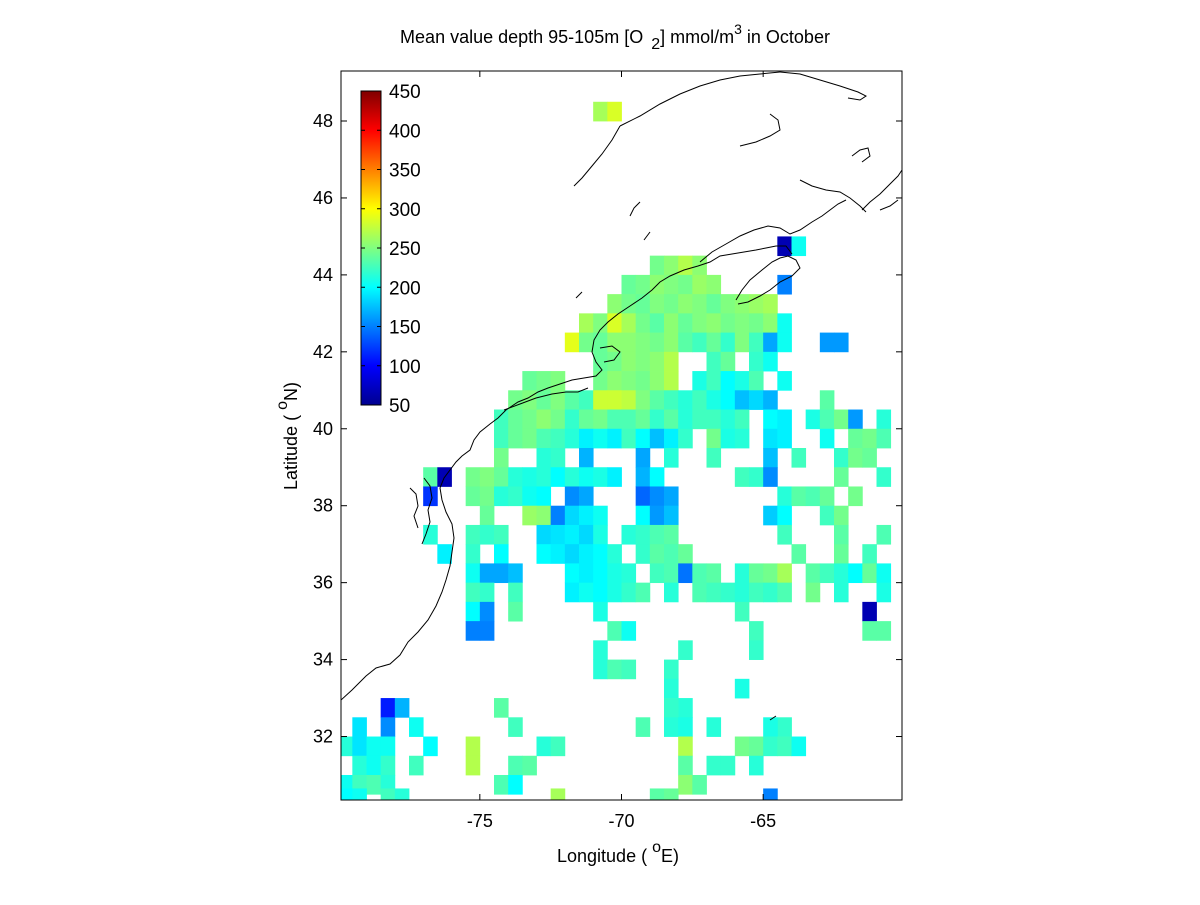 The height and width of the screenshot is (905, 1200). What do you see at coordinates (697, 37) in the screenshot?
I see `title-rest: ] mmol/m` at bounding box center [697, 37].